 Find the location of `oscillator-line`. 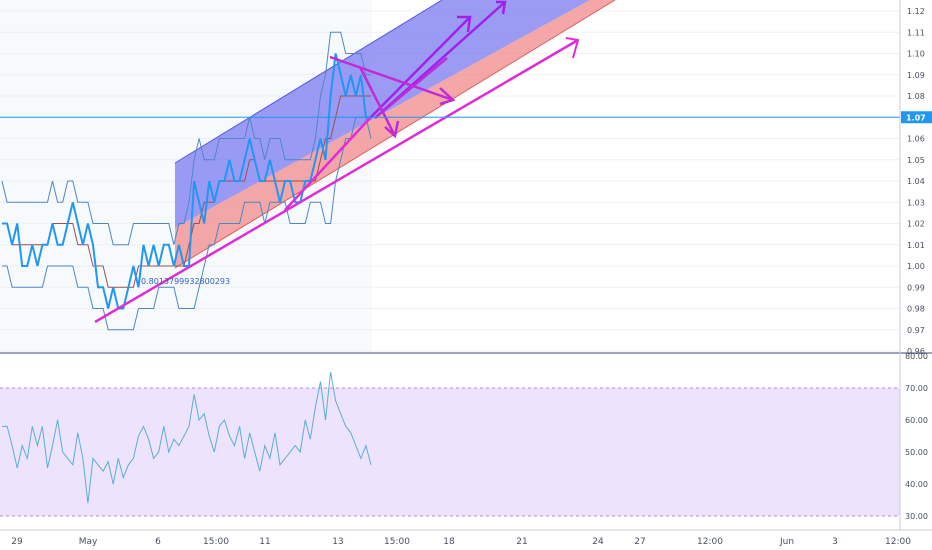

oscillator-line is located at coordinates (187, 437).